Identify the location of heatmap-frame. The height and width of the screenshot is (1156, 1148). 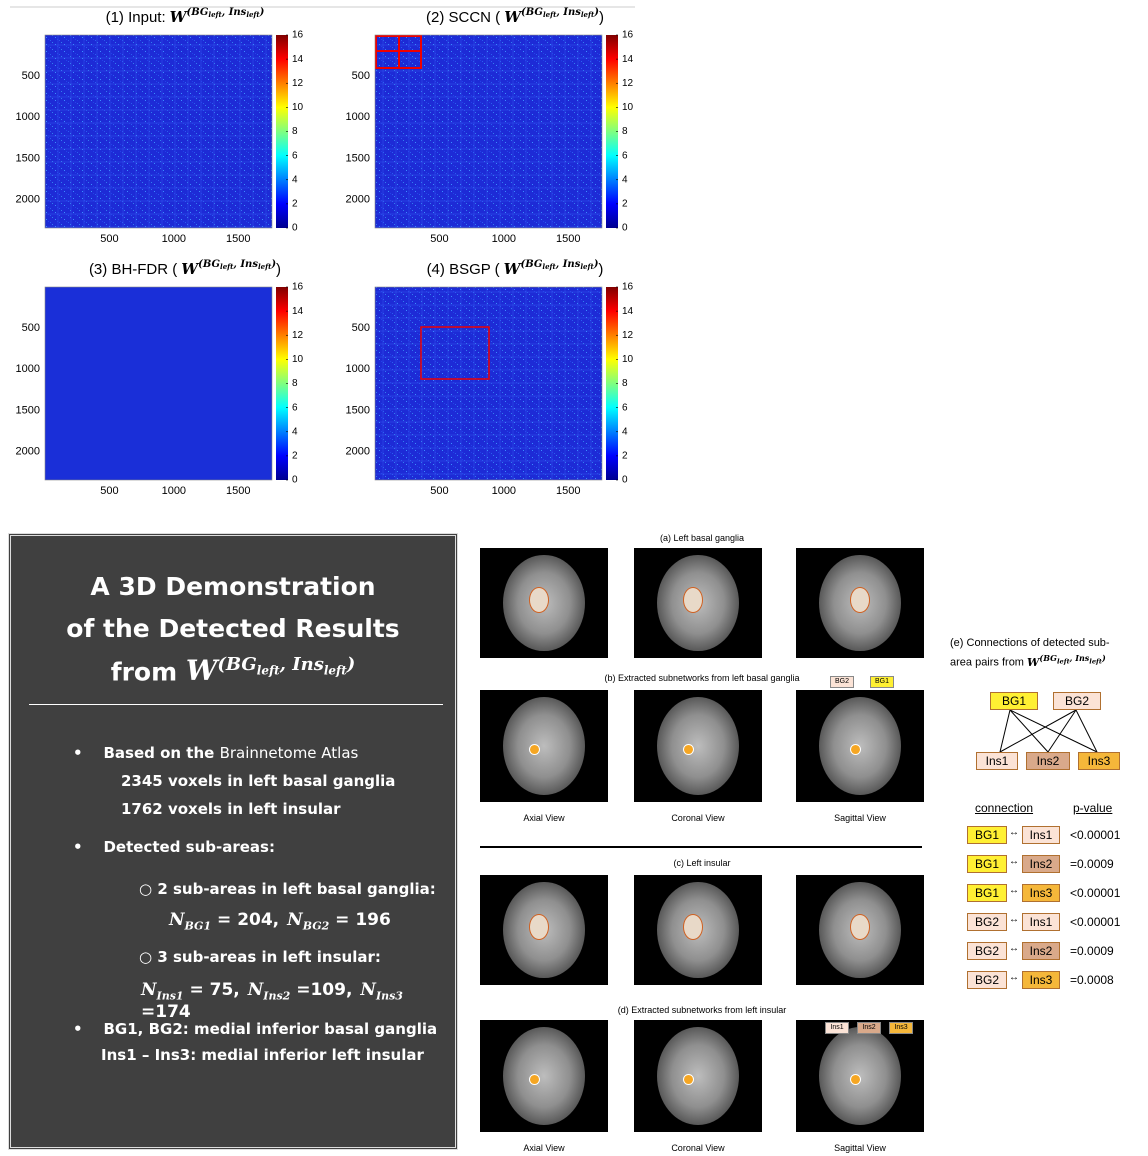
(158, 383).